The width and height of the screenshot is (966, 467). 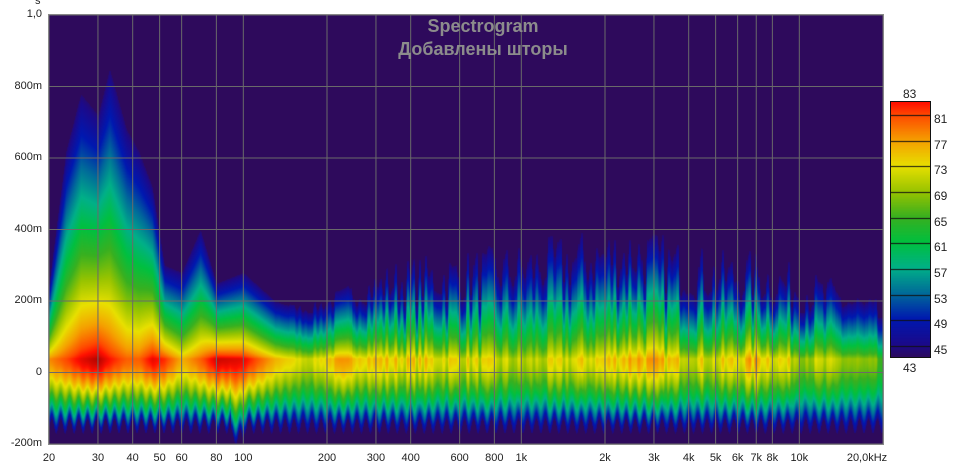 I want to click on y-tick-label: 800m, so click(x=28, y=85).